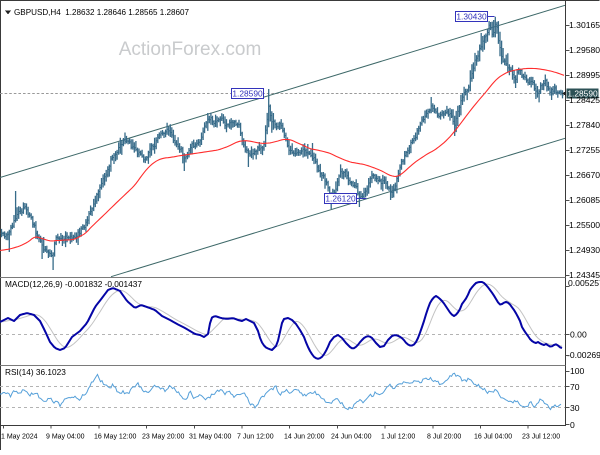 The height and width of the screenshot is (455, 600). Describe the element at coordinates (584, 283) in the screenshot. I see `svg-text: 0.005257` at that location.